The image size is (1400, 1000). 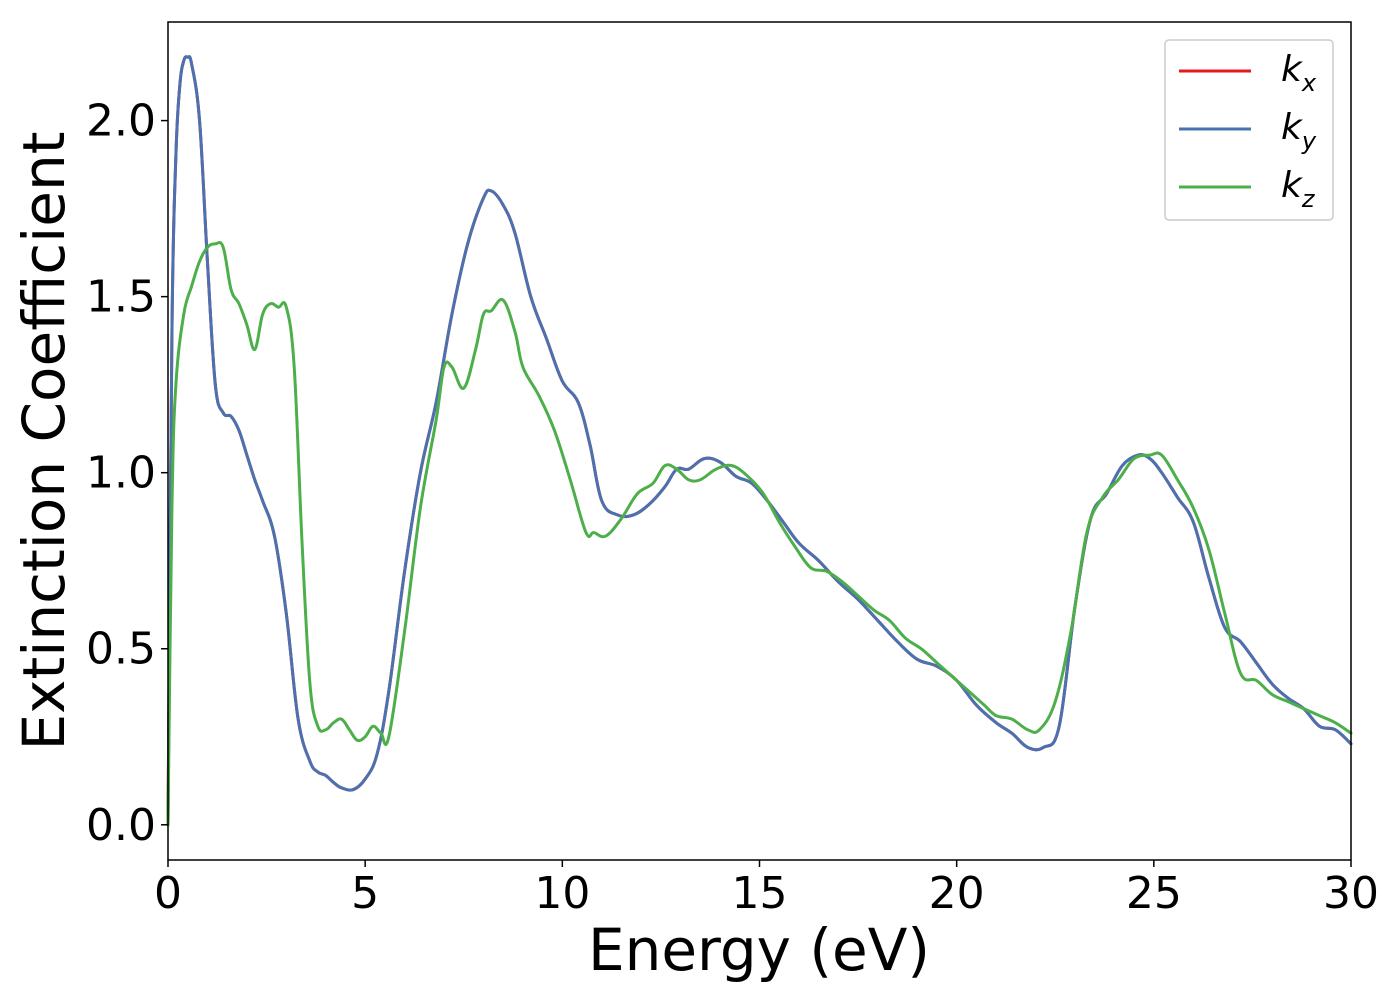 What do you see at coordinates (957, 893) in the screenshot?
I see `x-tick-label: 20` at bounding box center [957, 893].